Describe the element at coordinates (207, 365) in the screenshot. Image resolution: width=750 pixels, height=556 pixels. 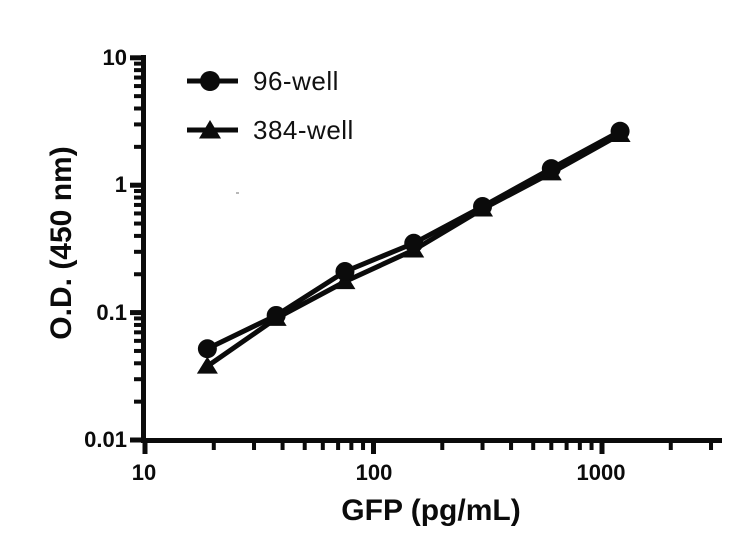
I see `data-point-384-well` at that location.